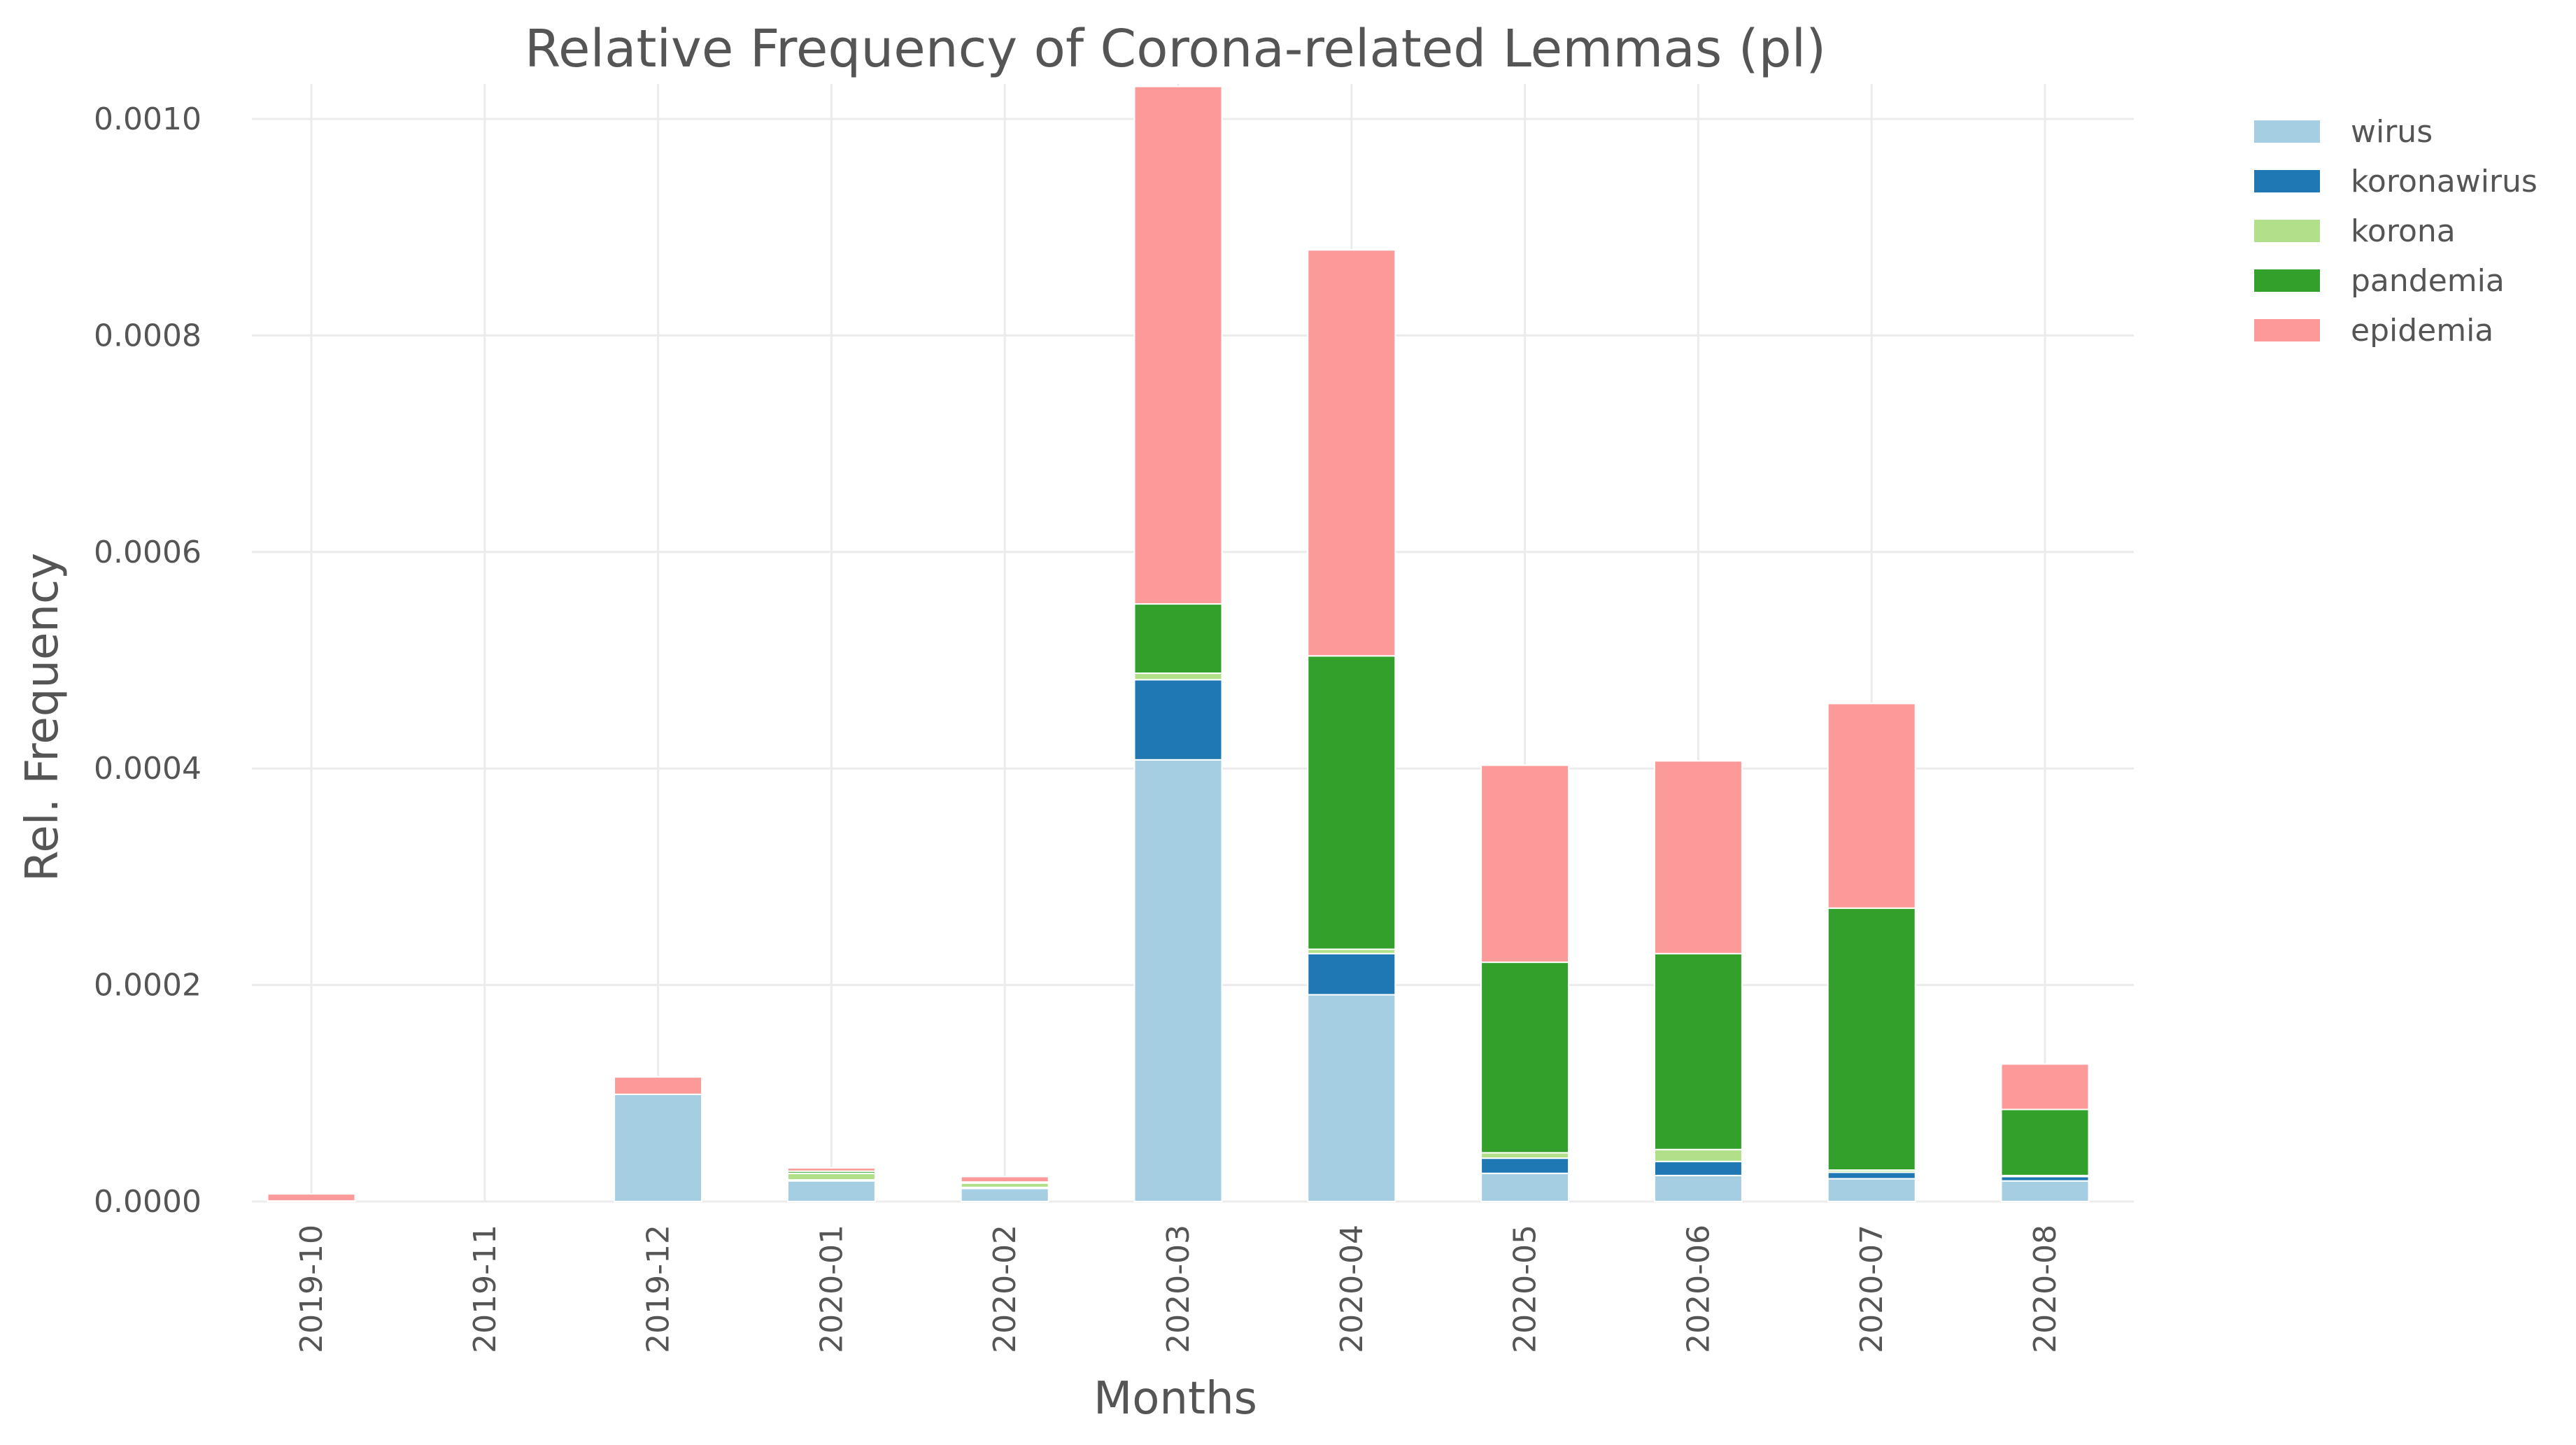 This screenshot has width=2576, height=1445. What do you see at coordinates (147, 660) in the screenshot?
I see `y-tick-labels: 0.0000 0.0002 0.0004 0.0006 0.0008 0.0010` at bounding box center [147, 660].